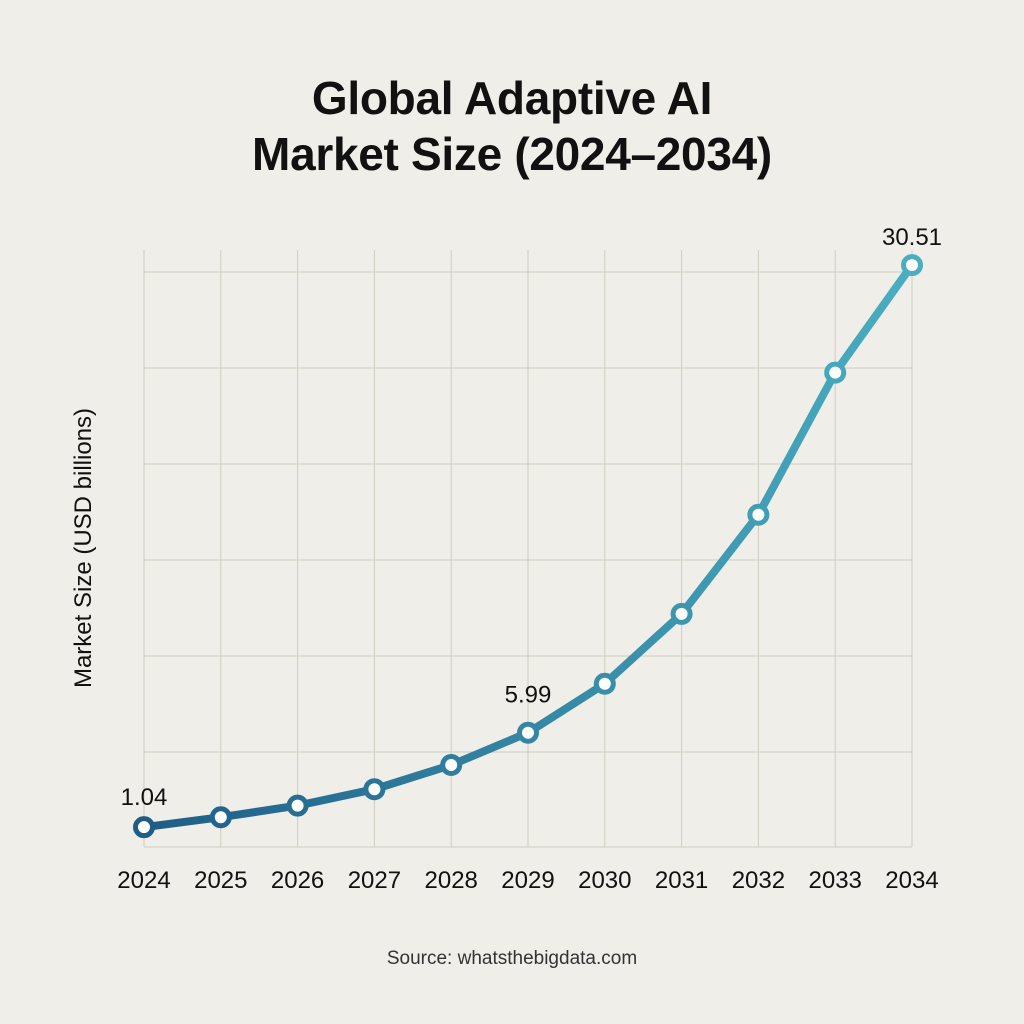  I want to click on source-note: Source: whatsthebigdata.com, so click(512, 958).